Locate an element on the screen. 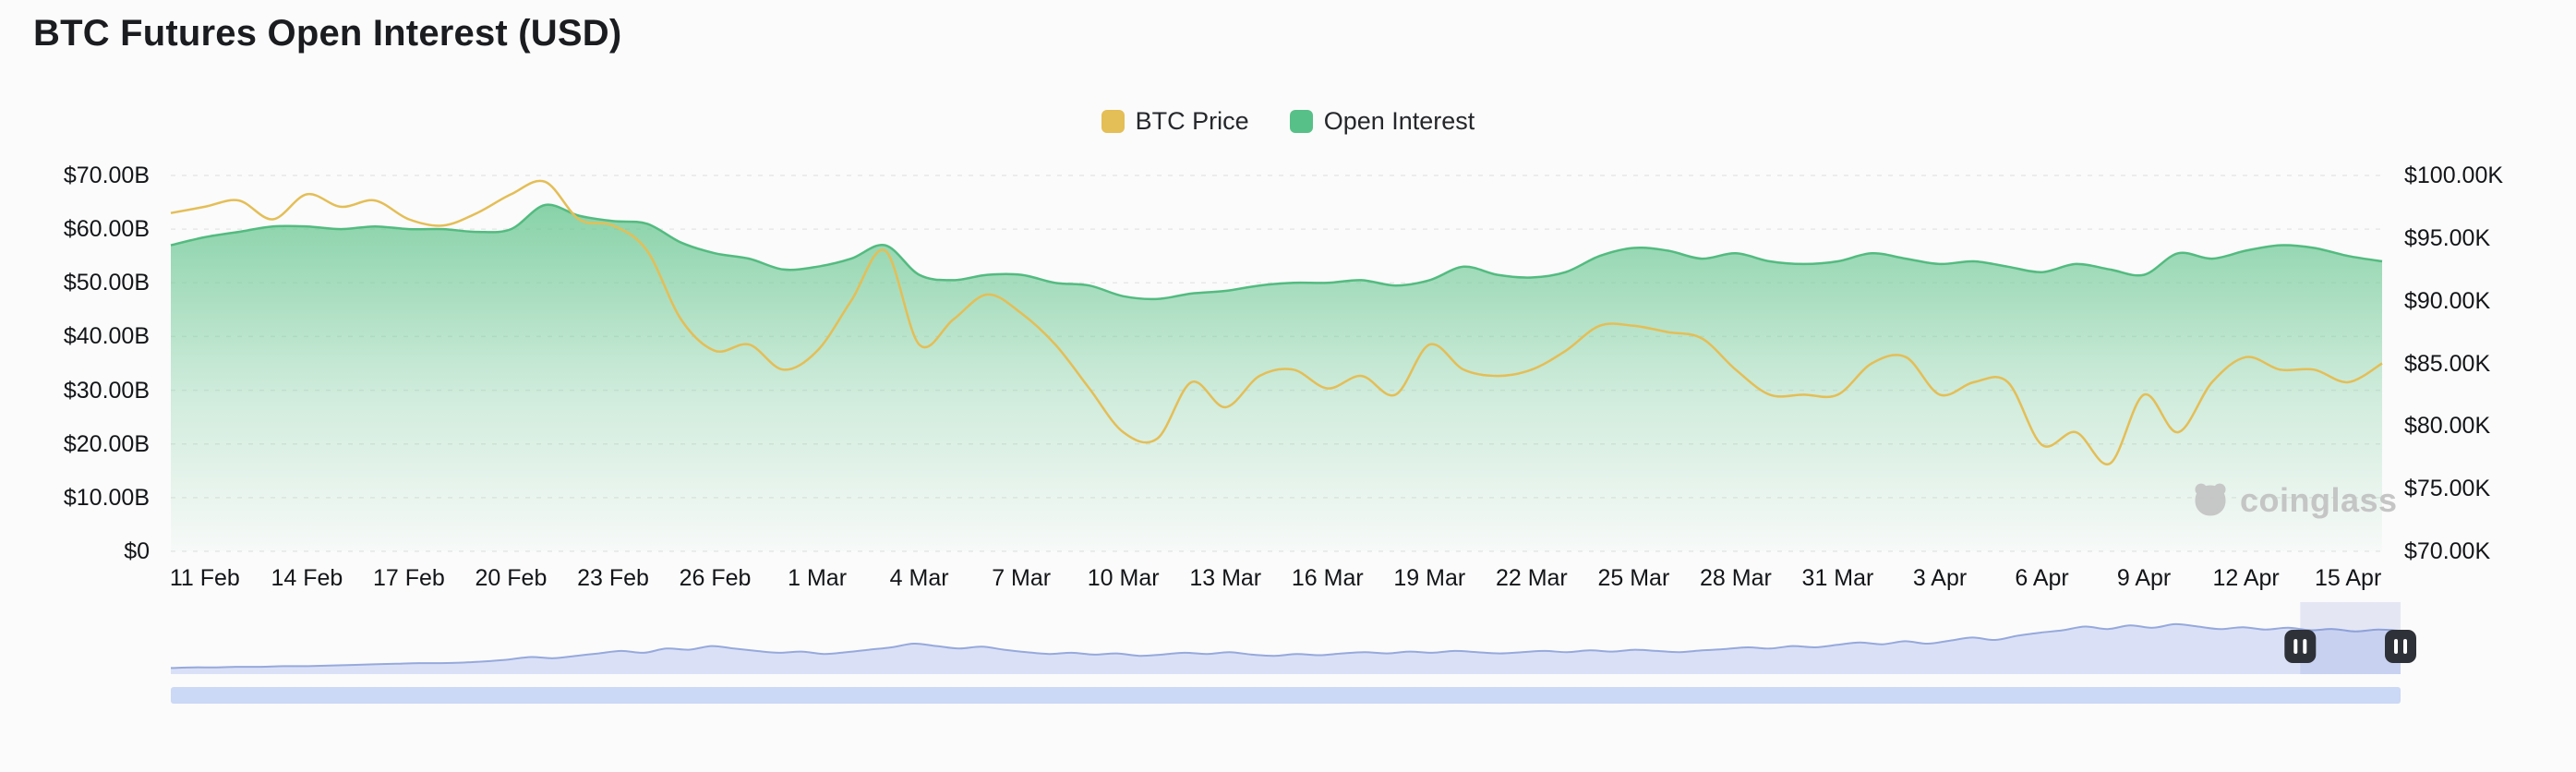 This screenshot has height=772, width=2576. x-axis-label: 20 Feb is located at coordinates (511, 578).